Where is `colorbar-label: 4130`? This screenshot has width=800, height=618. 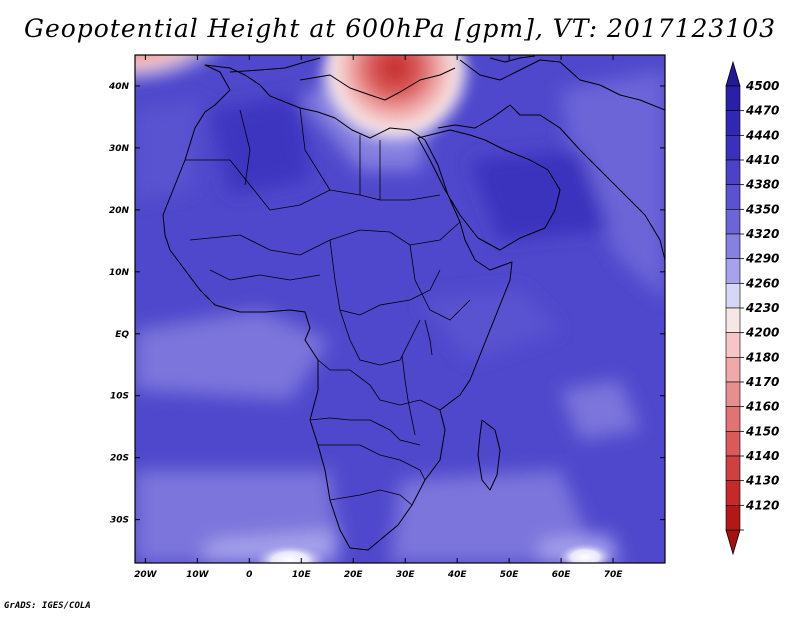 colorbar-label: 4130 is located at coordinates (762, 481).